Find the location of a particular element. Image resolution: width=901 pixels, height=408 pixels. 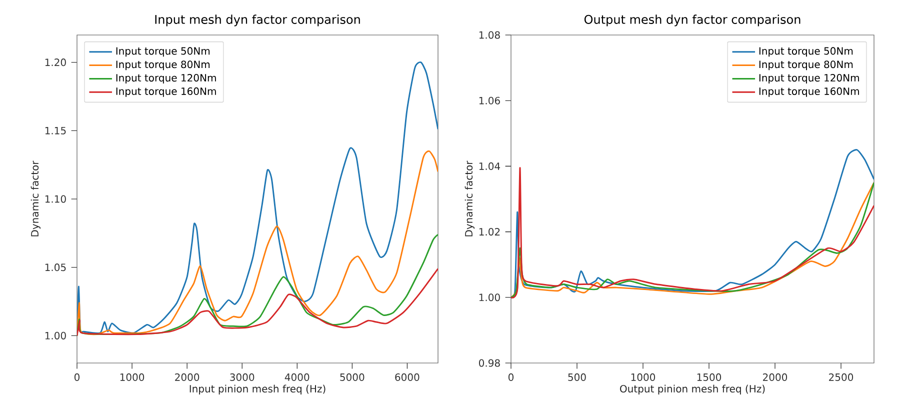

chart-title: Output mesh dyn factor comparison is located at coordinates (692, 20).